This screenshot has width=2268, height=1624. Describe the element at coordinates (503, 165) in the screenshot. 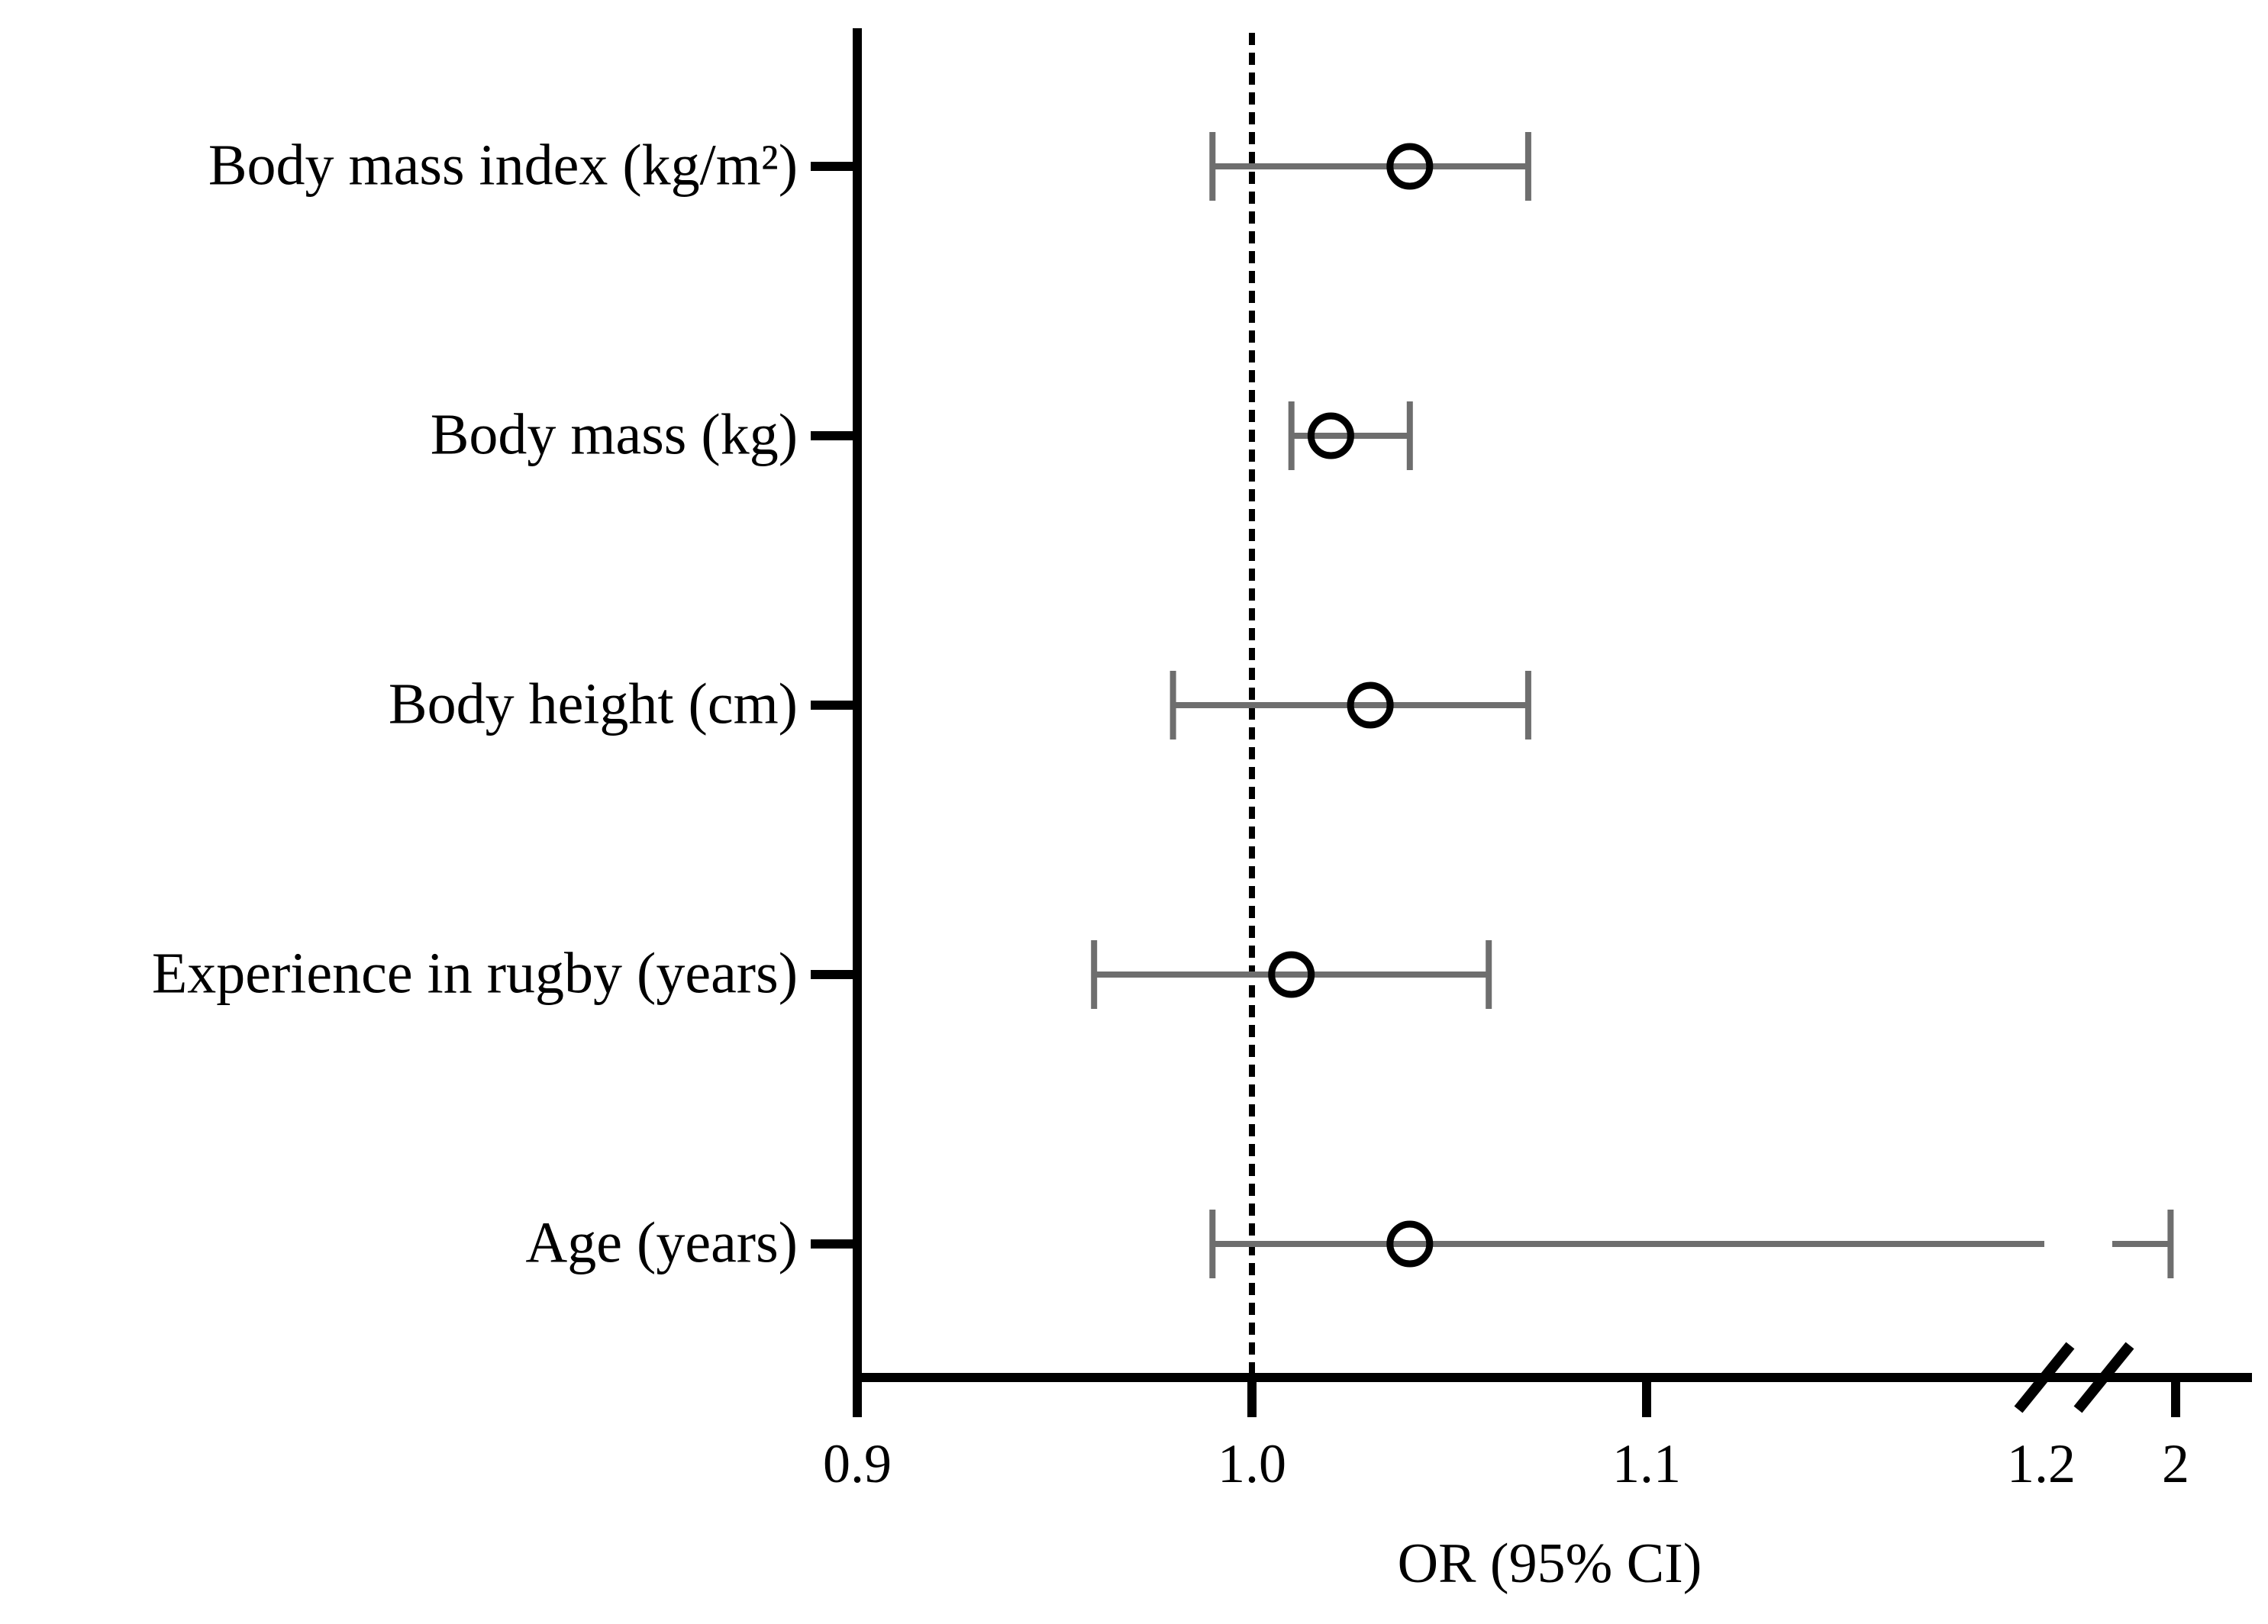

I see `row-label-bmi: Body mass index (kg/m²)` at that location.